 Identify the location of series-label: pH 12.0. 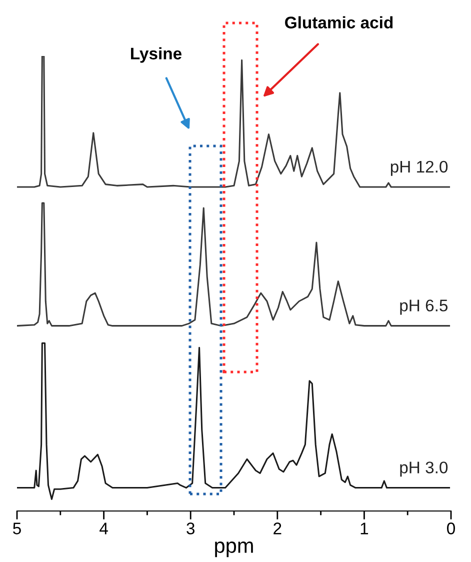
(419, 168).